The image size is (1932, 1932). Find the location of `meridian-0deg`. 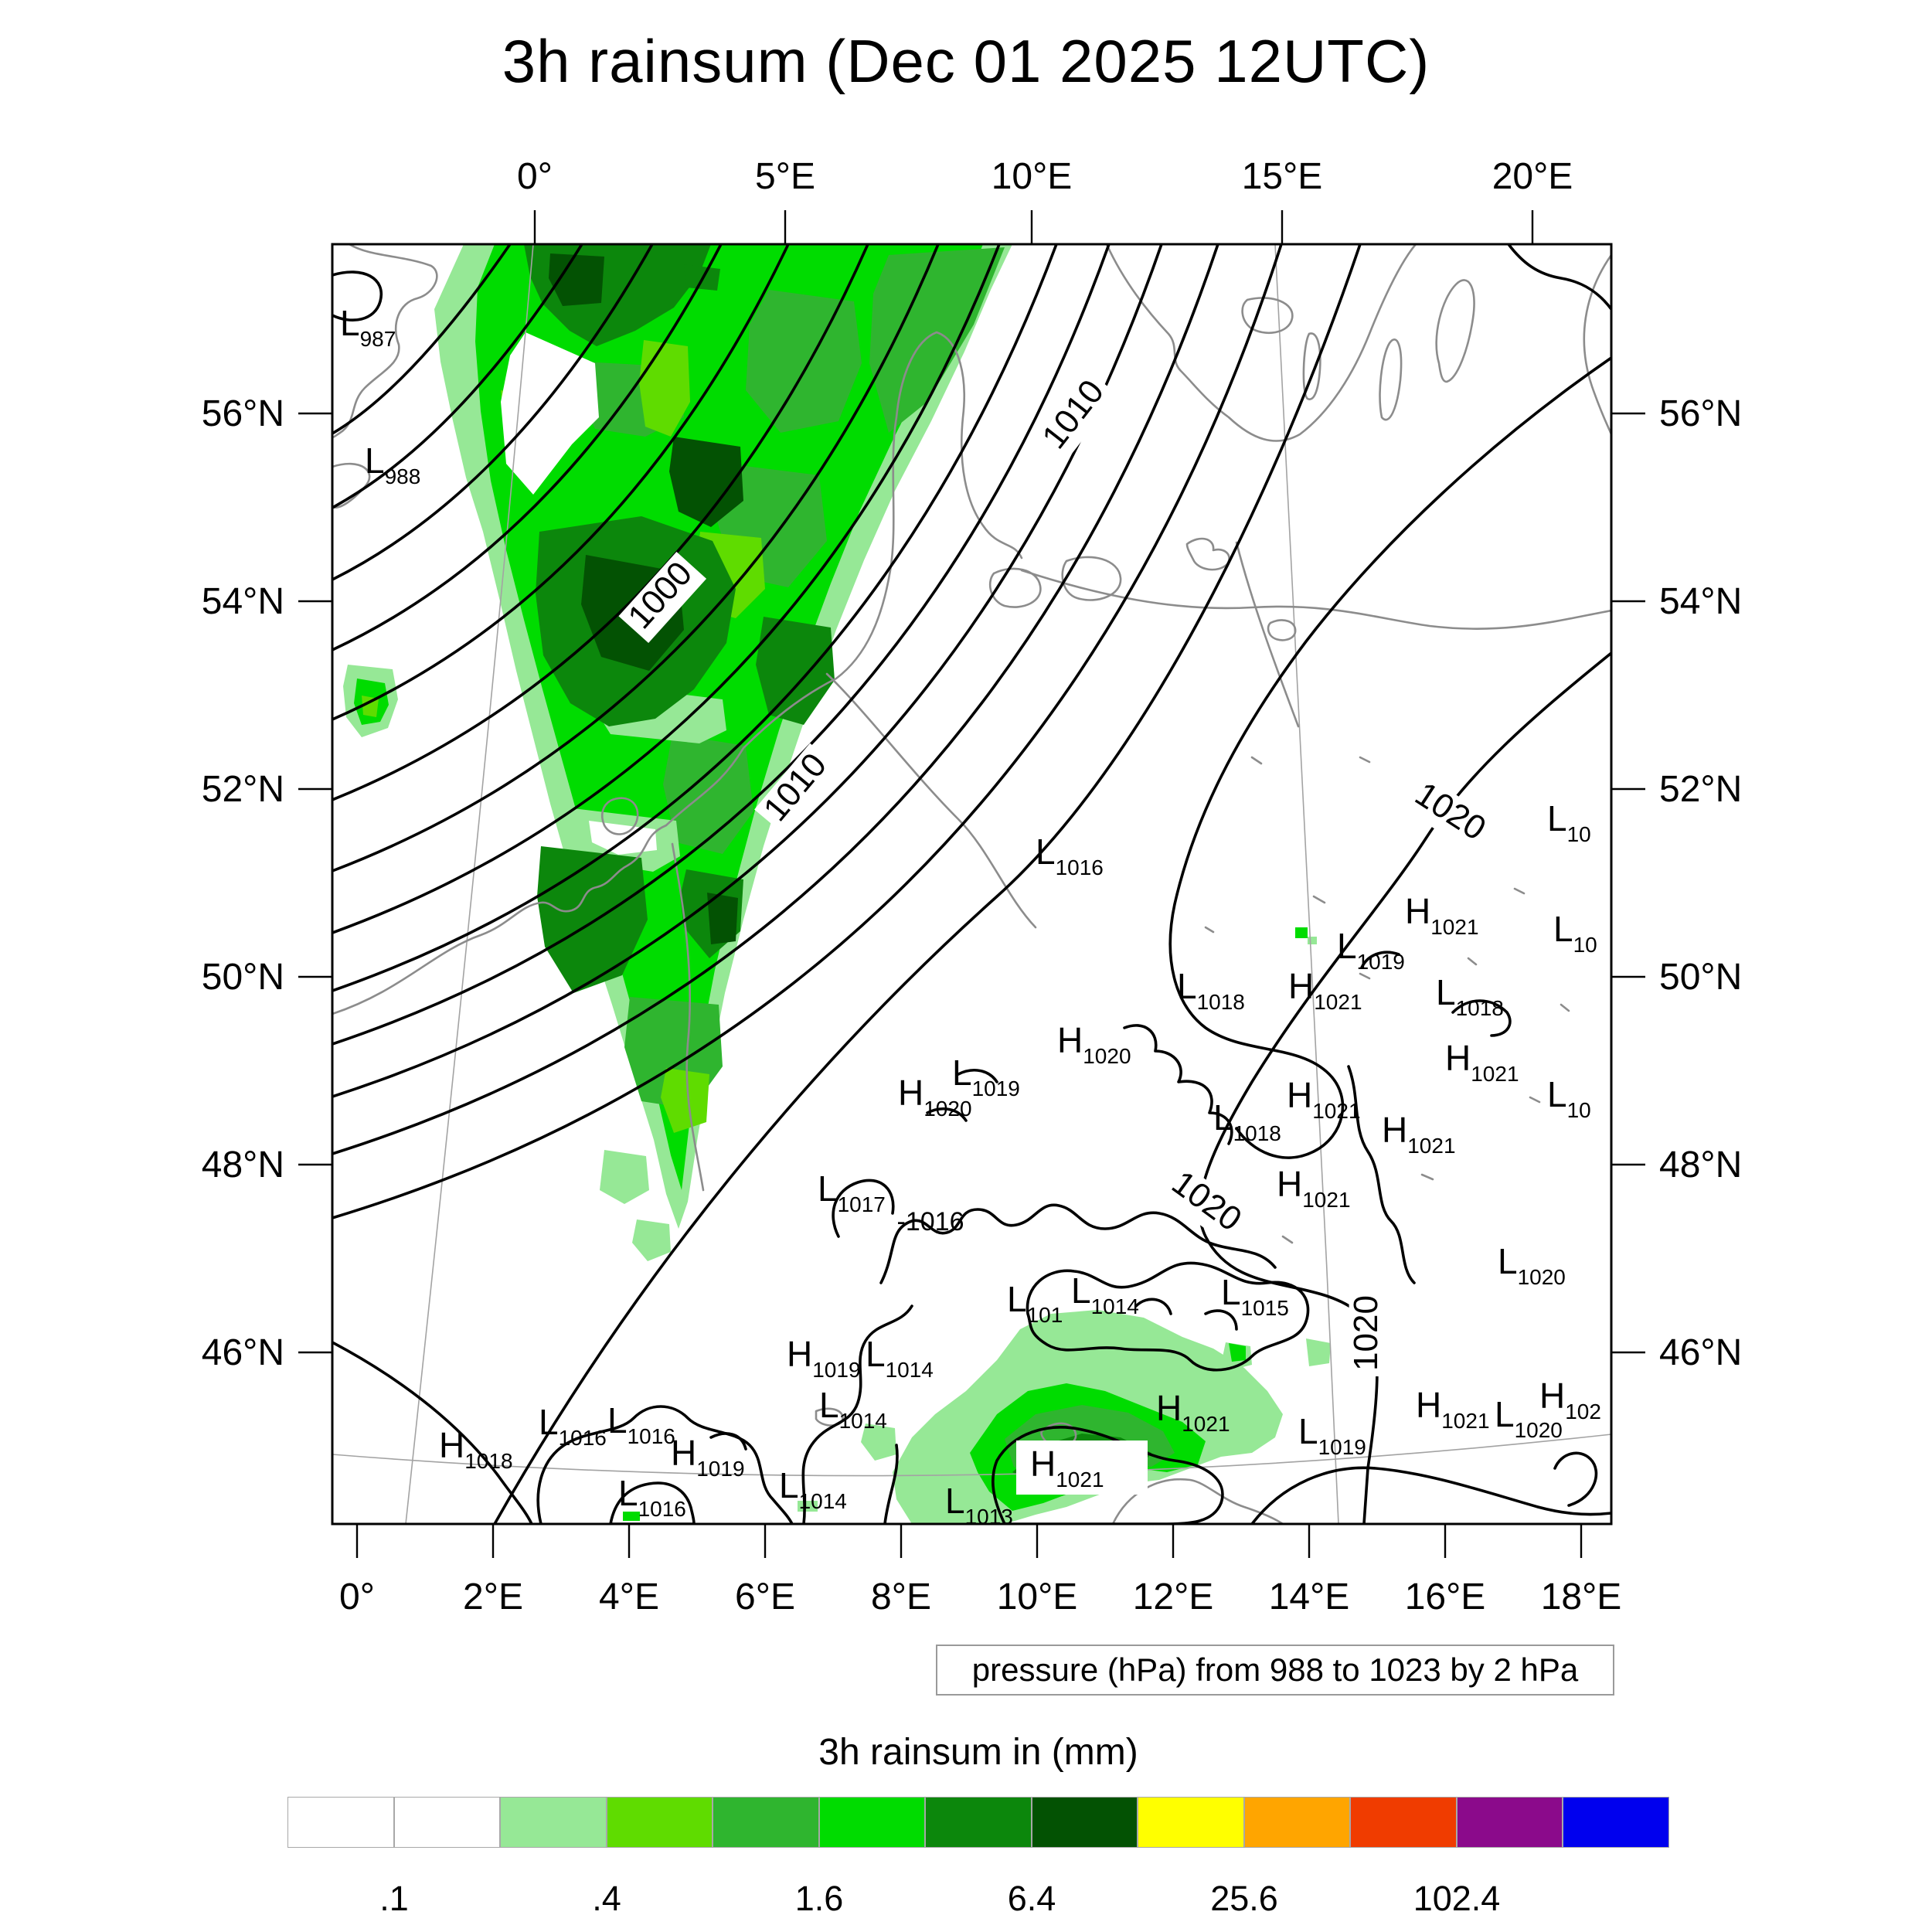

meridian-0deg is located at coordinates (470, 884).